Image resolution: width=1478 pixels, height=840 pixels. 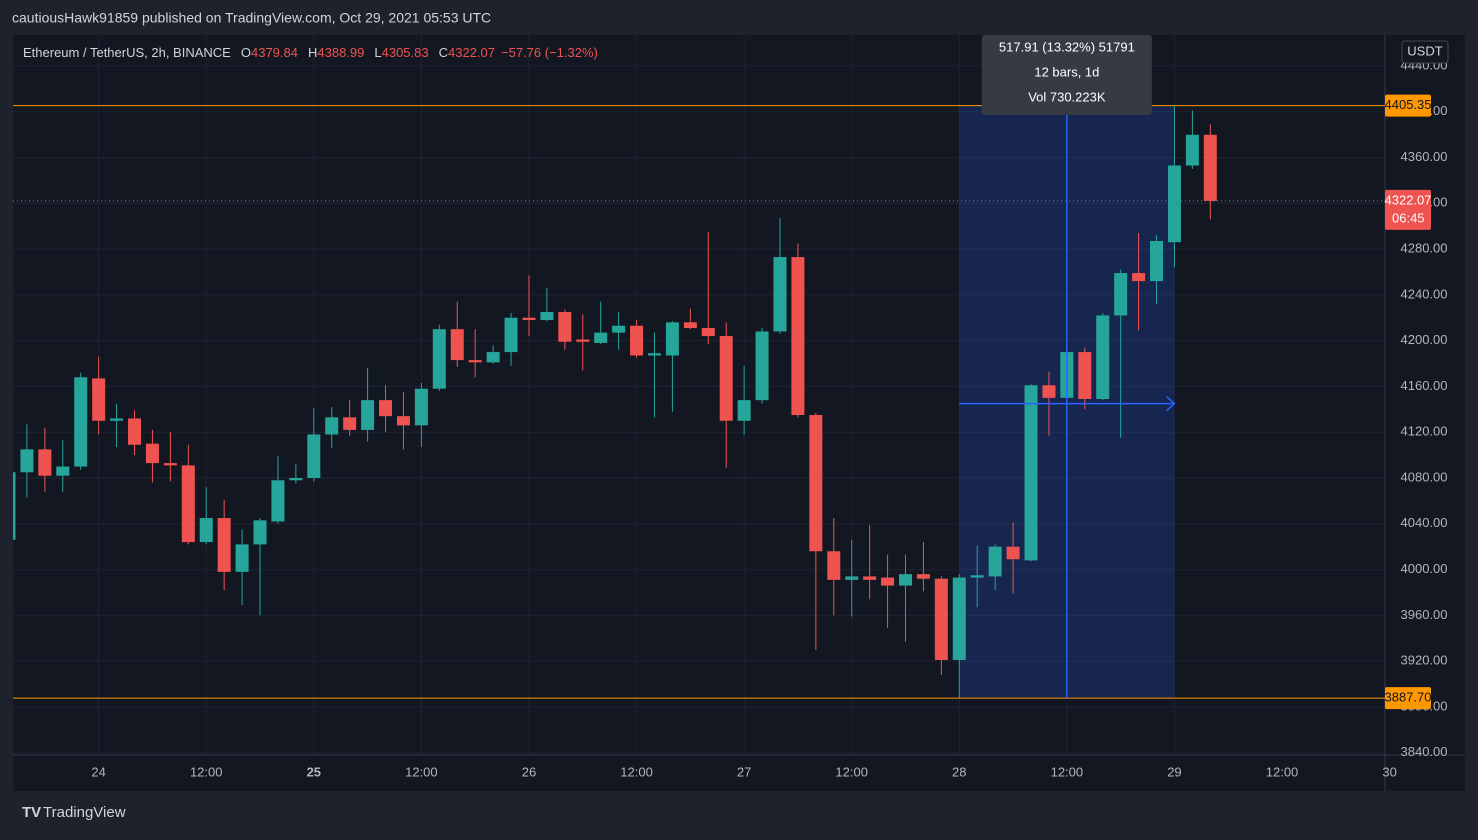 I want to click on last-price-label: 4322.07, so click(x=1408, y=199).